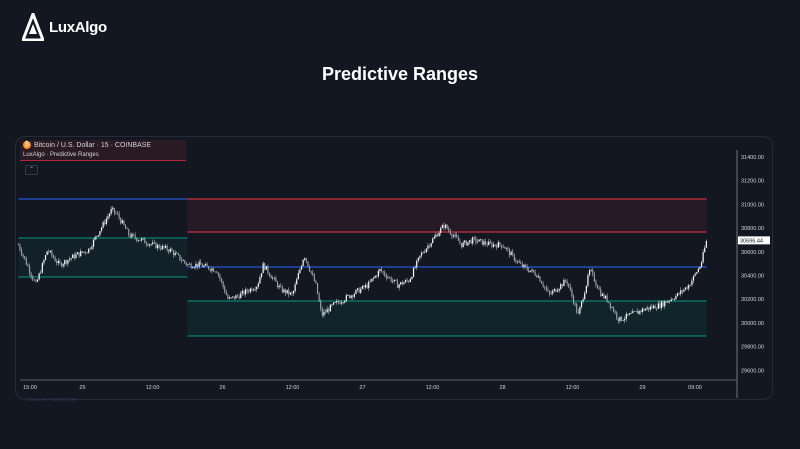 The image size is (800, 449). What do you see at coordinates (752, 348) in the screenshot?
I see `y-tick-label: 29800.00` at bounding box center [752, 348].